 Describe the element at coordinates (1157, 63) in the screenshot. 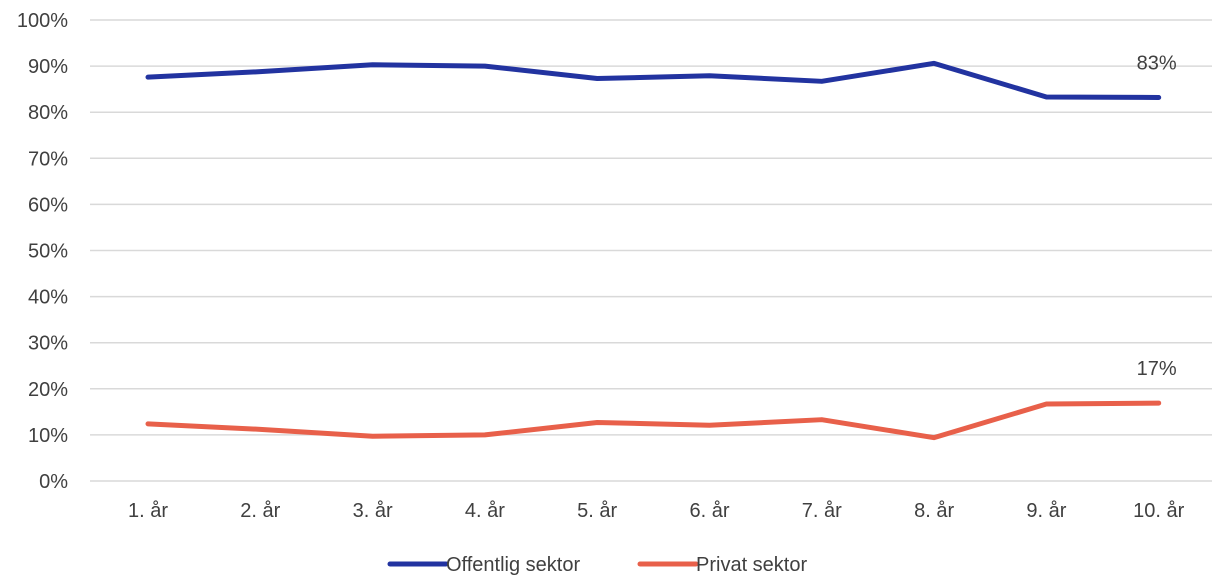

I see `end-data-label: 83%` at that location.